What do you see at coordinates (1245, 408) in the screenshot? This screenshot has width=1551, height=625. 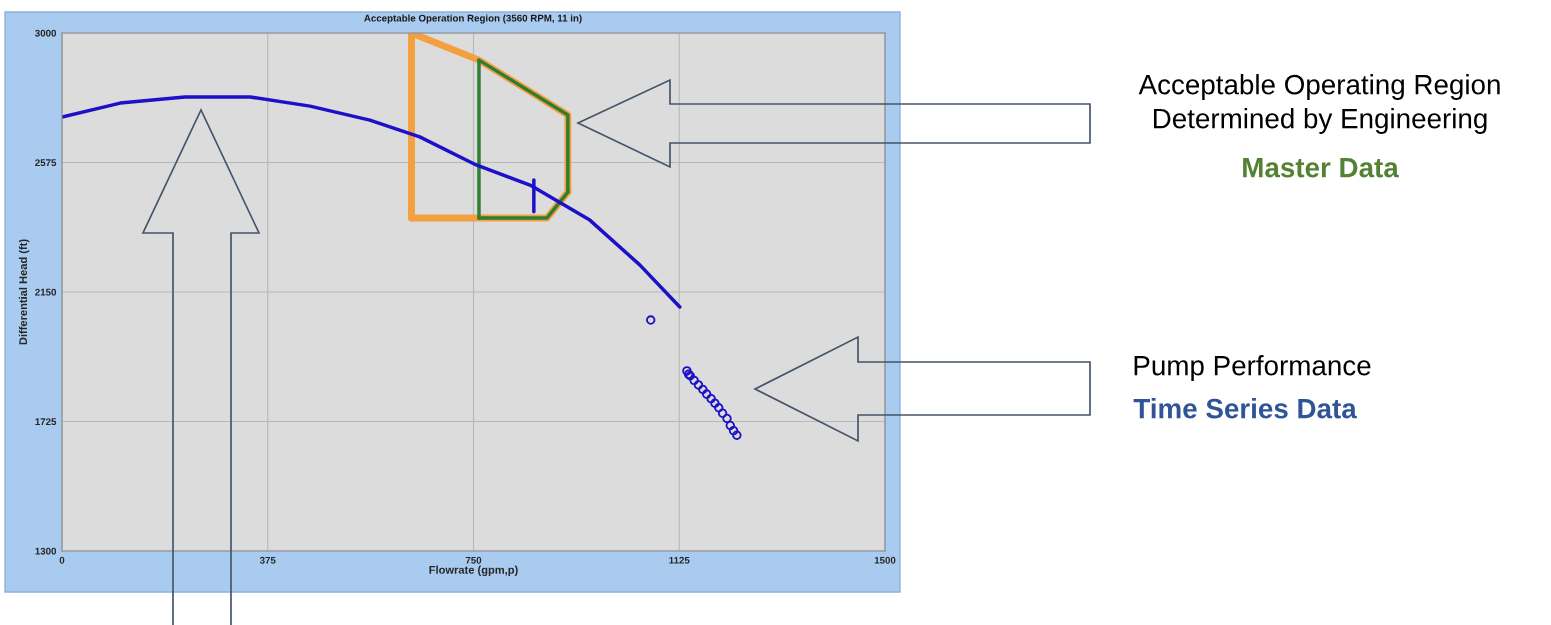 I see `text: Time Series Data` at bounding box center [1245, 408].